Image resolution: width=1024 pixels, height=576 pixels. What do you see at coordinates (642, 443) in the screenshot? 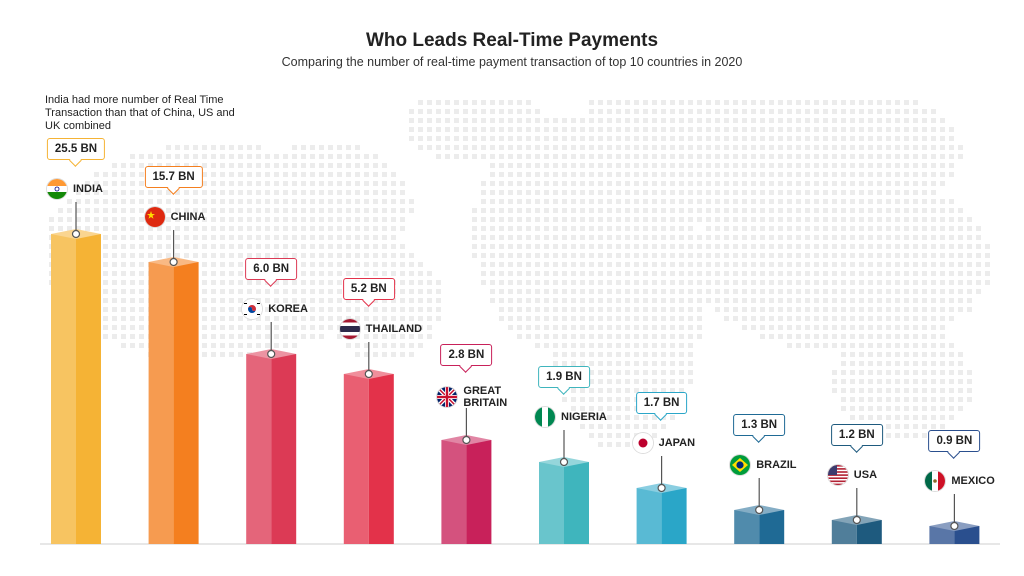
I see `japan-flag-icon` at bounding box center [642, 443].